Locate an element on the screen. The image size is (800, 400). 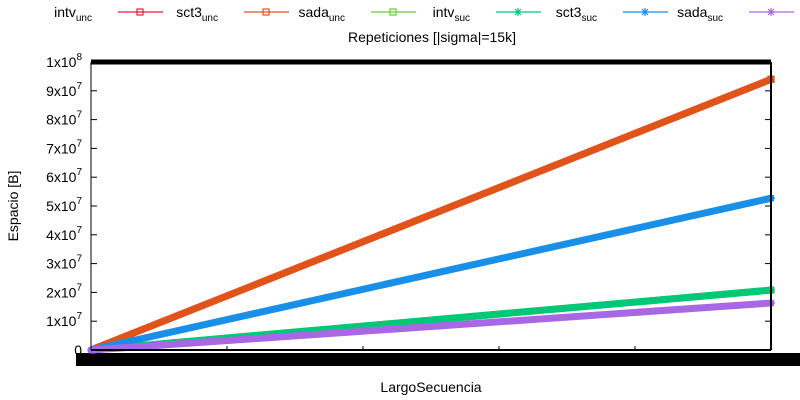
y-tick-label: 6x10⁷ is located at coordinates (64, 176).